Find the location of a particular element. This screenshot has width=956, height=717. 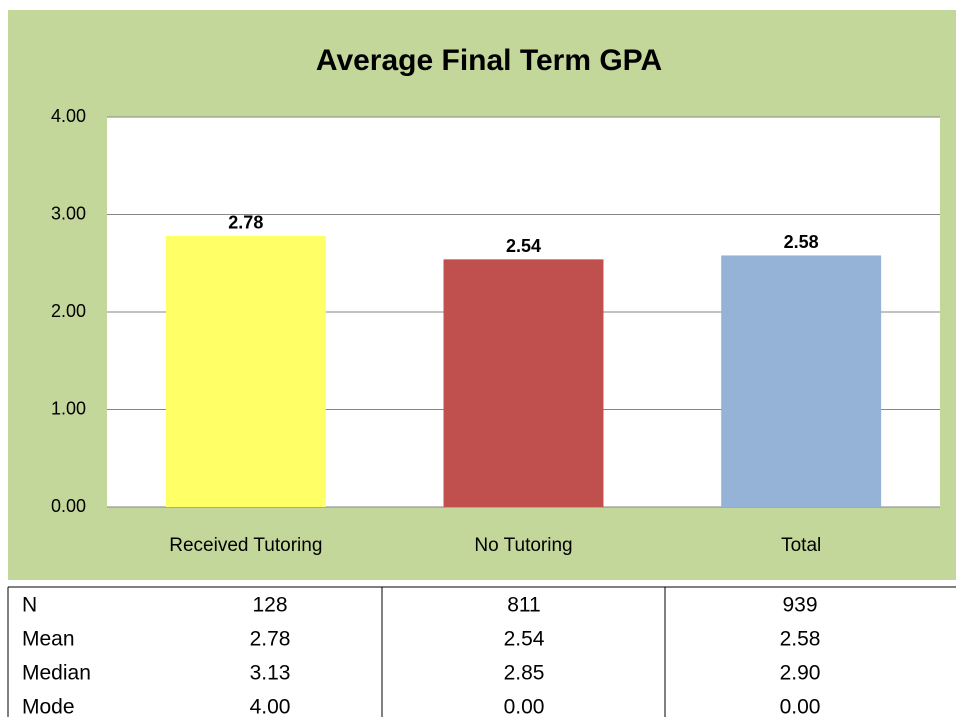

row-label: Mode is located at coordinates (48, 706).